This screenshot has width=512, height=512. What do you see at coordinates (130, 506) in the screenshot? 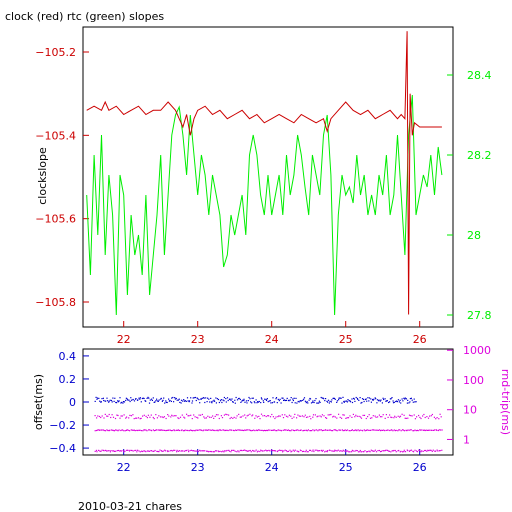
I see `footer-caption: 2010-03-21 chares` at bounding box center [130, 506].